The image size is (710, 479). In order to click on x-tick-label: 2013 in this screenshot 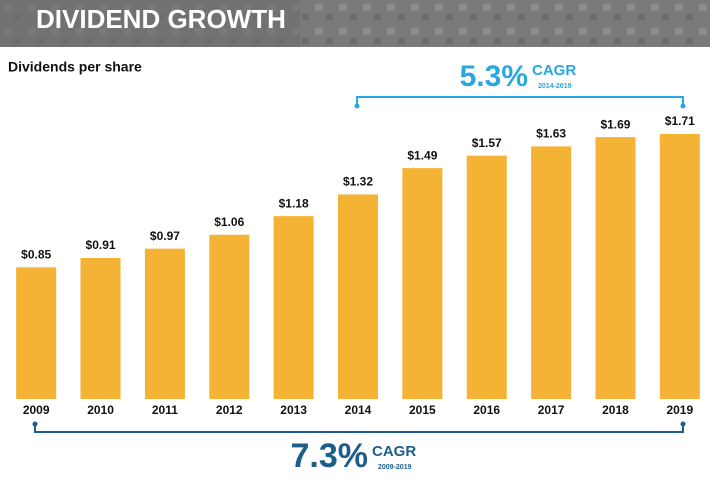, I will do `click(293, 410)`.